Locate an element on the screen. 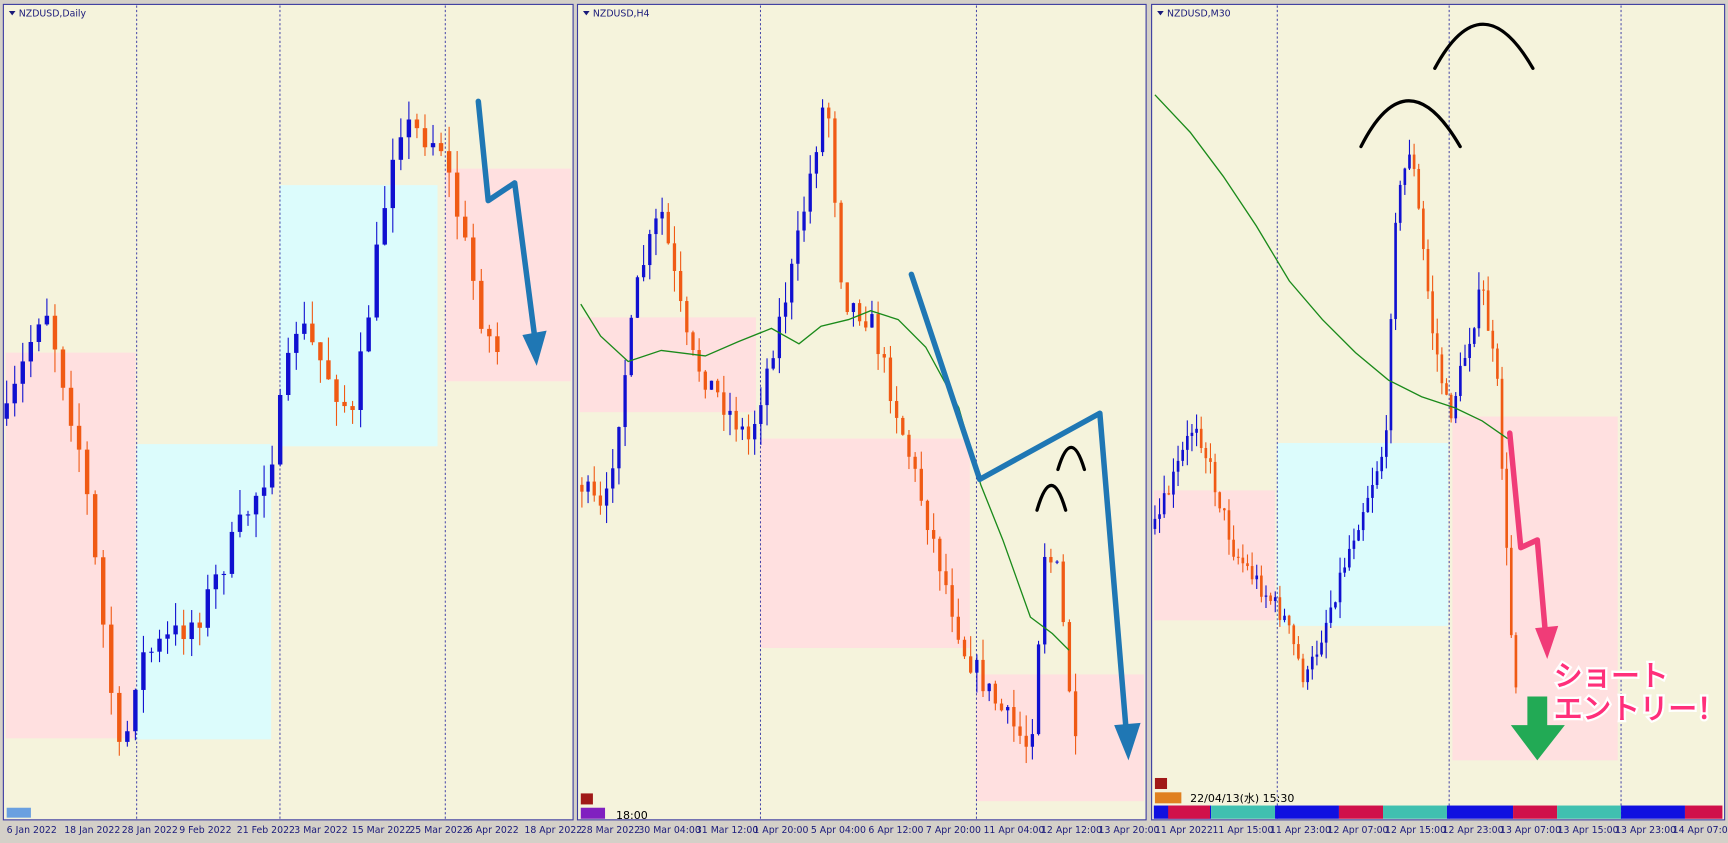 The width and height of the screenshot is (1728, 843). x-tick-label: 11 Apr 15:00 is located at coordinates (1242, 830).